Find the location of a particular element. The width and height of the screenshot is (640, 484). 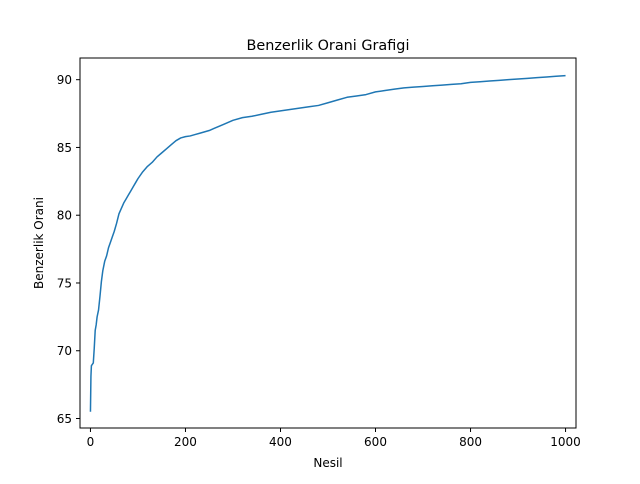

x-tick-label: 400 is located at coordinates (280, 442).